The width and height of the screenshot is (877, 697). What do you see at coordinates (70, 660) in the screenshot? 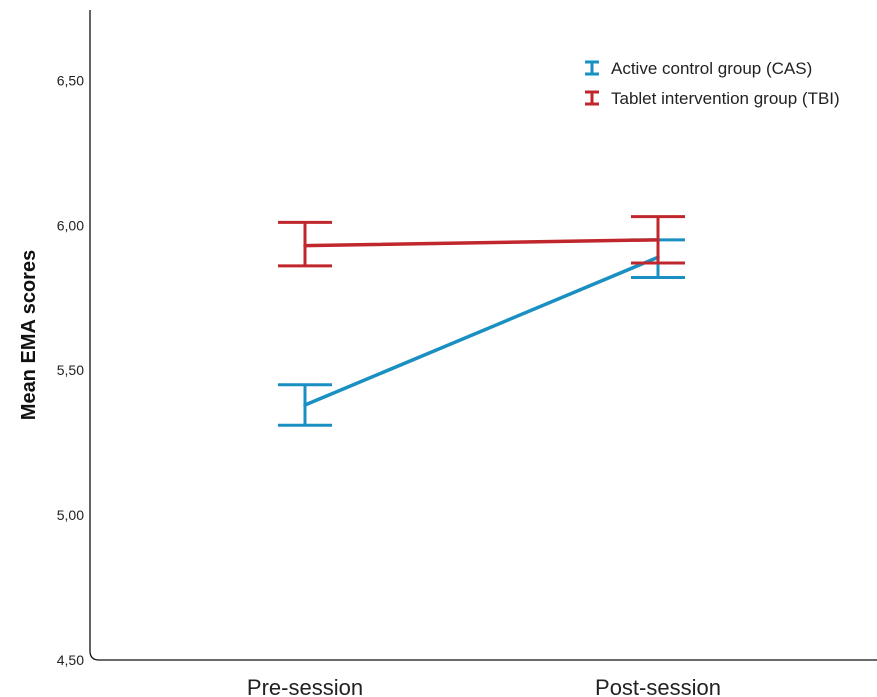
I see `y-tick-label: 4,50` at bounding box center [70, 660].